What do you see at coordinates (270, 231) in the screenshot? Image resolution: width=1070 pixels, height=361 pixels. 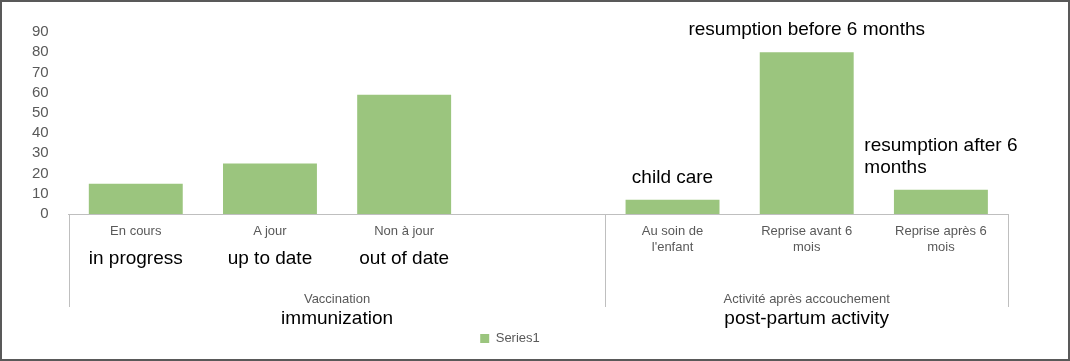 I see `x-tick-label: A jour` at bounding box center [270, 231].